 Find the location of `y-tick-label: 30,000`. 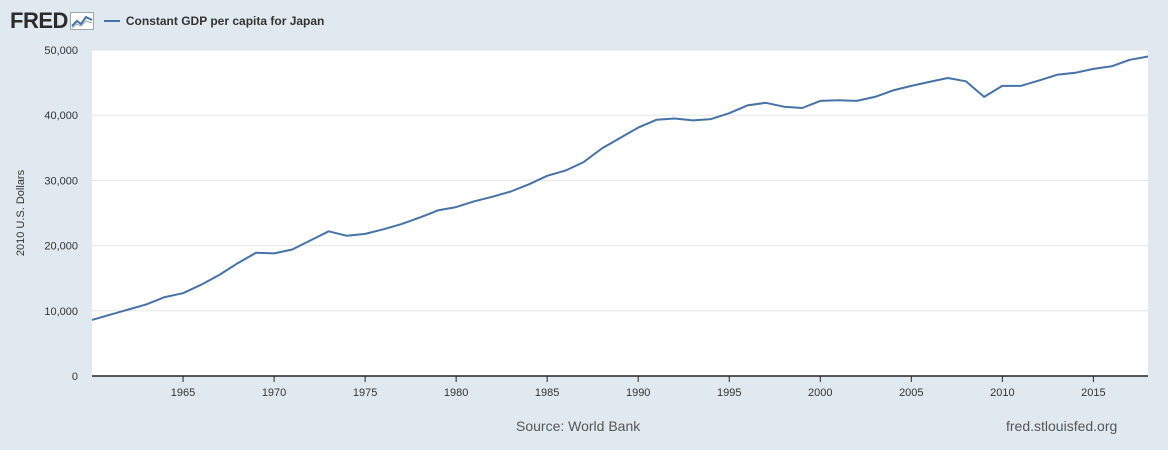

y-tick-label: 30,000 is located at coordinates (61, 181).